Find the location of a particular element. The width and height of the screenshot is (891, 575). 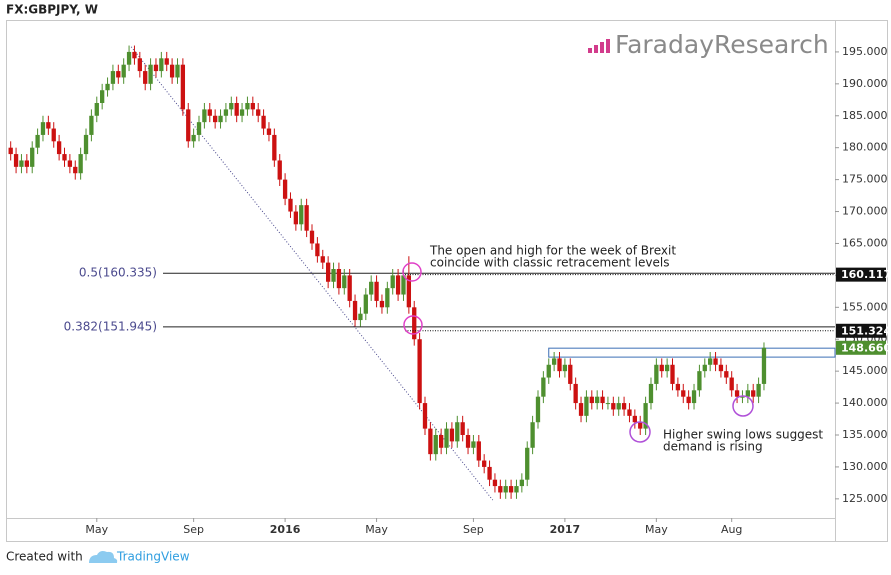

y-tick-label: 130.000 is located at coordinates (865, 466).